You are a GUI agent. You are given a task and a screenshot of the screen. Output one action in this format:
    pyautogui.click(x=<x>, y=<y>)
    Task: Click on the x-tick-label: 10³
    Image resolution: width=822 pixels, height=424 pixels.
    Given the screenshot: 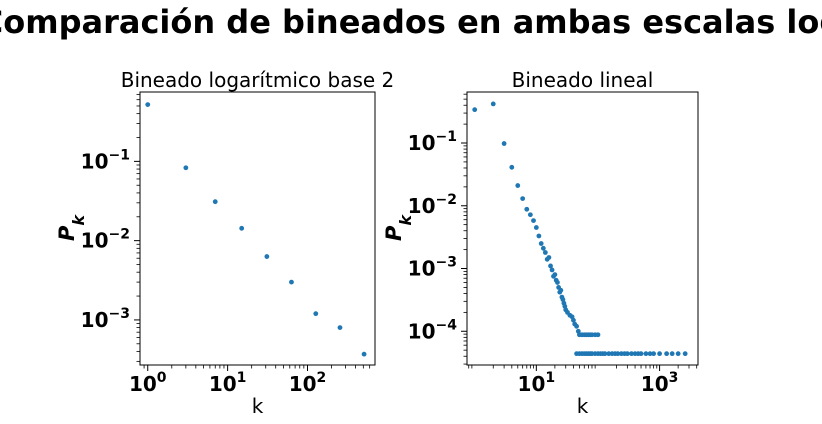 What is the action you would take?
    pyautogui.click(x=660, y=383)
    